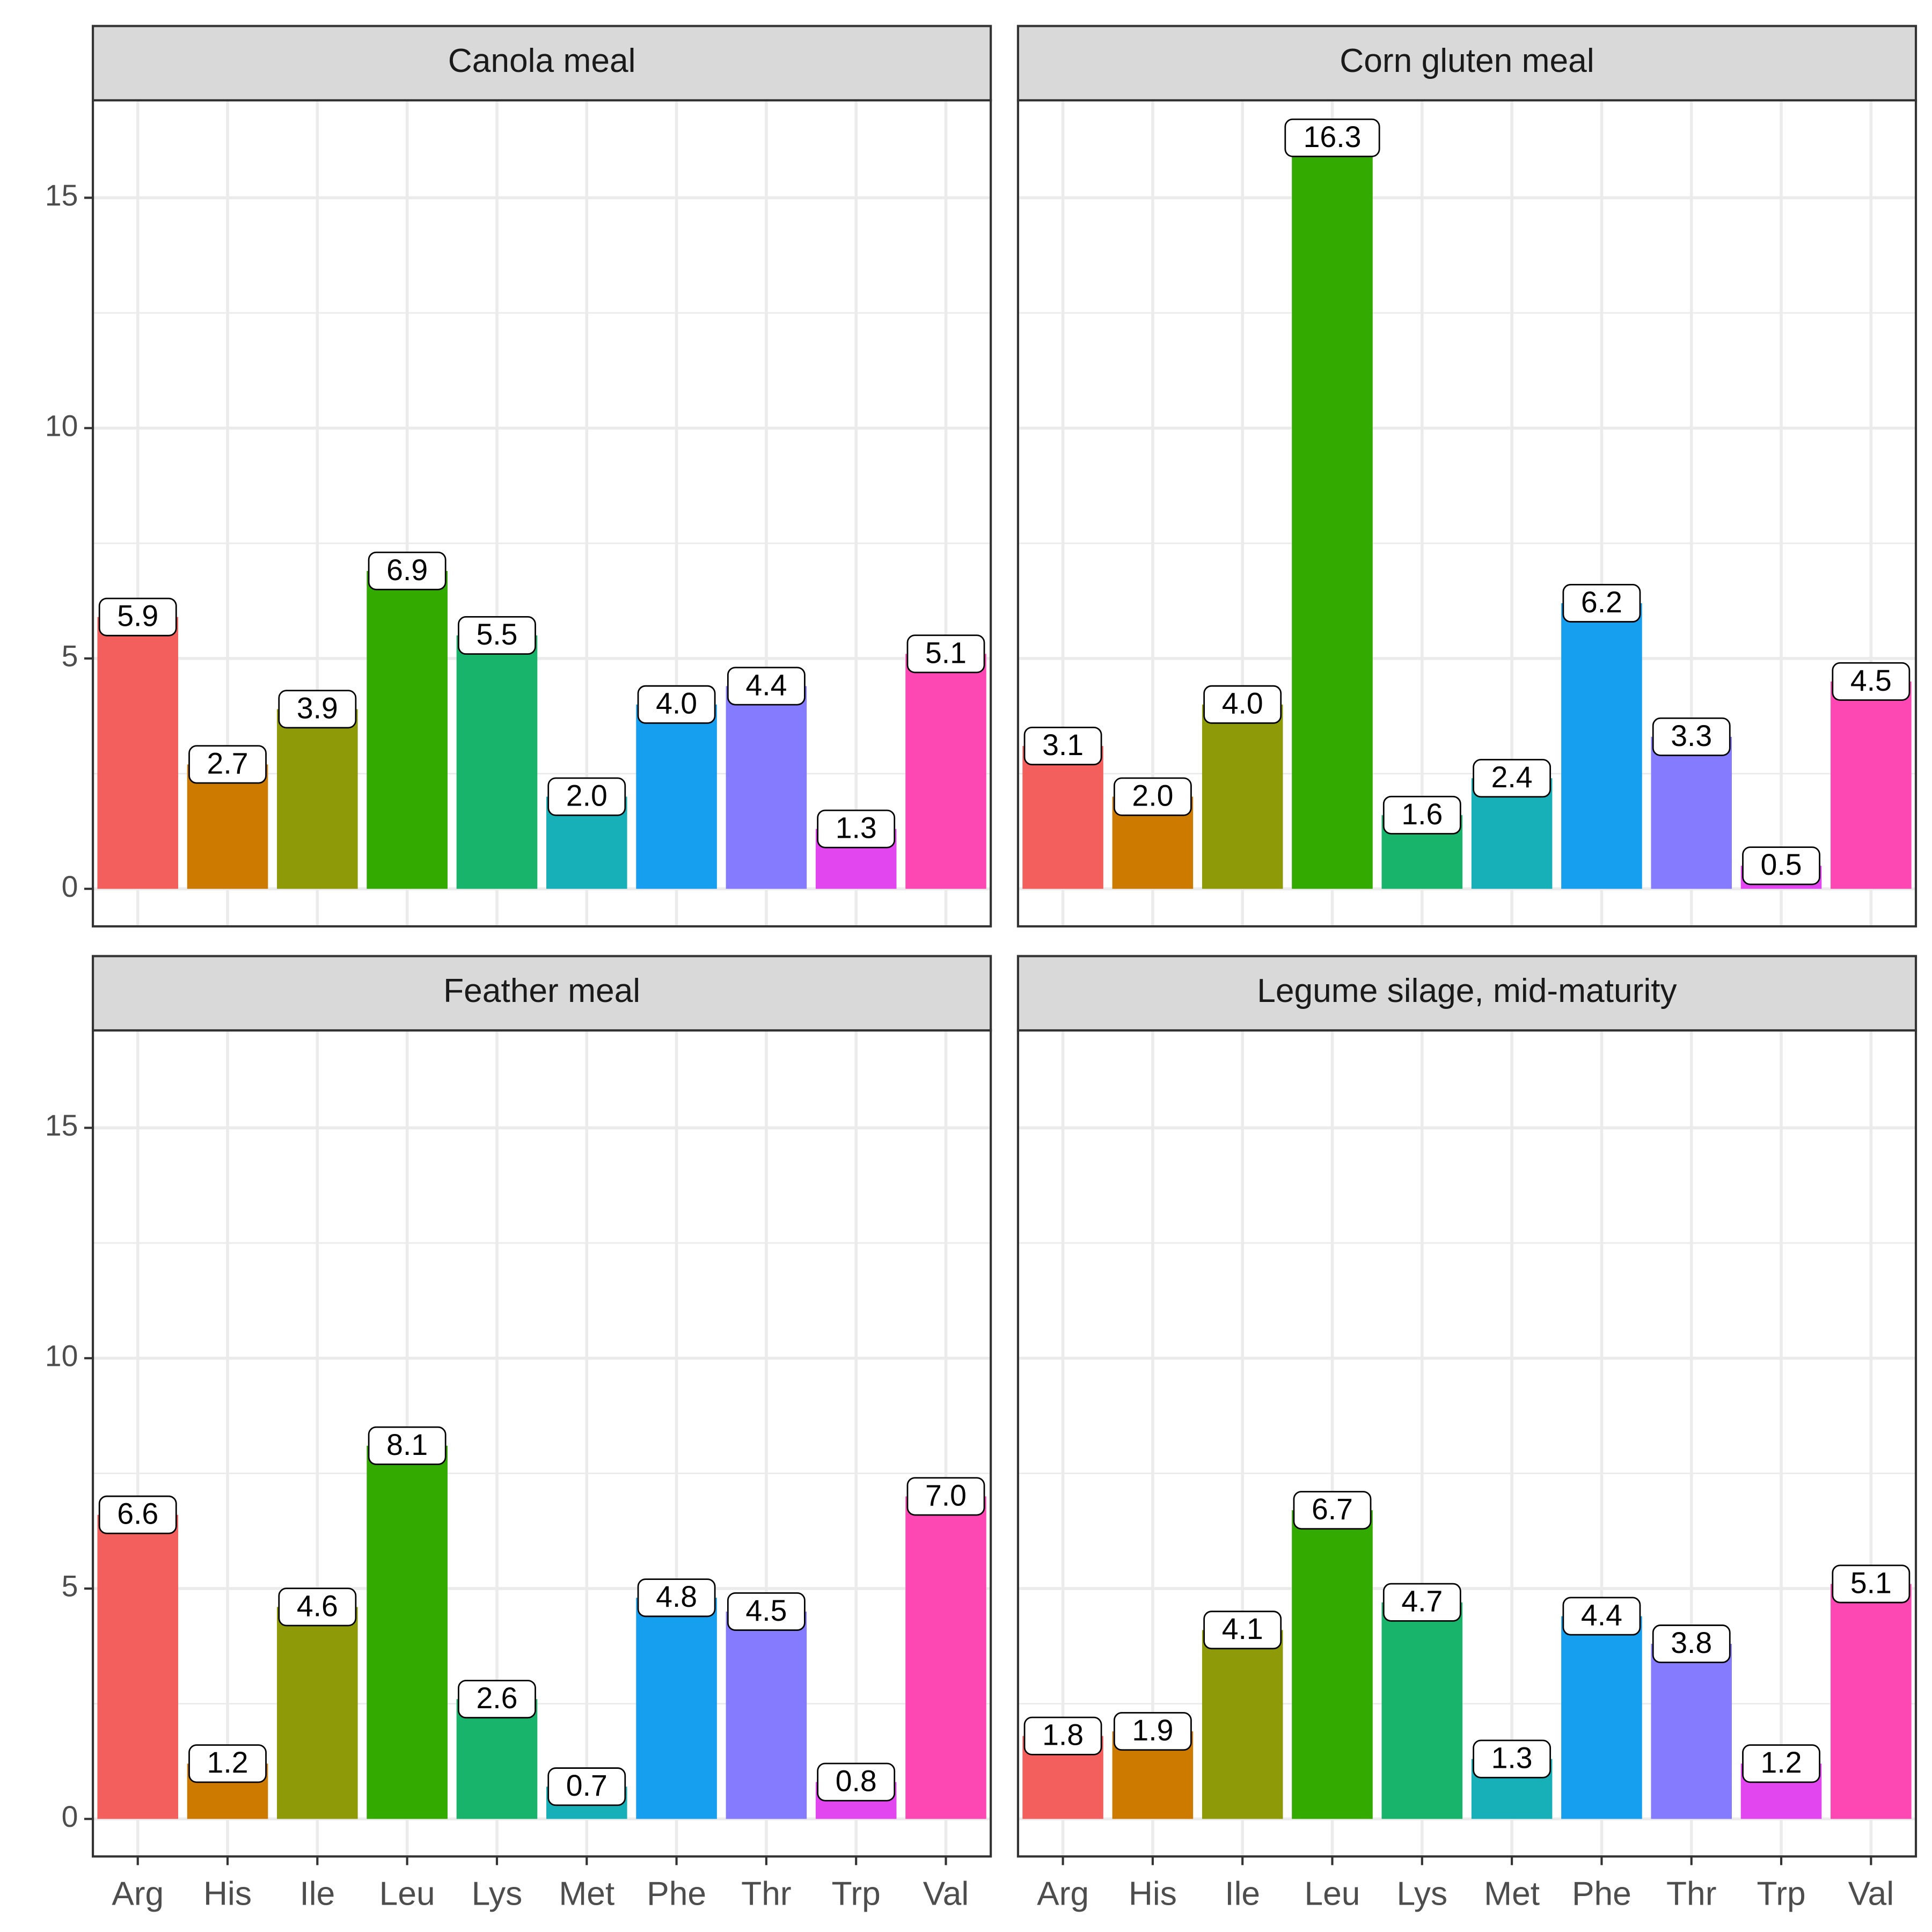 The width and height of the screenshot is (1932, 1932). I want to click on x-tick-label: Trp, so click(1781, 1894).